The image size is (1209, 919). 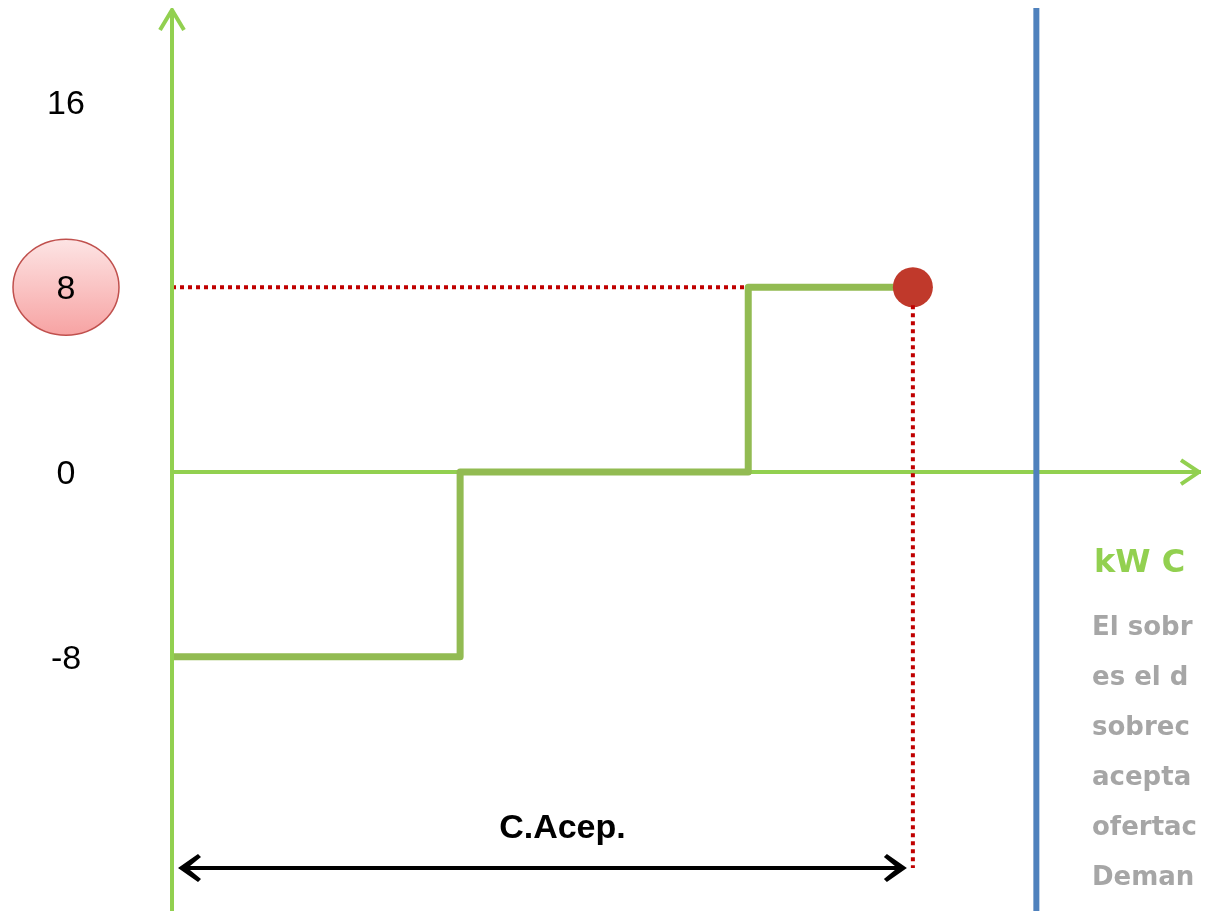 What do you see at coordinates (66, 287) in the screenshot?
I see `y-tick-label: 8` at bounding box center [66, 287].